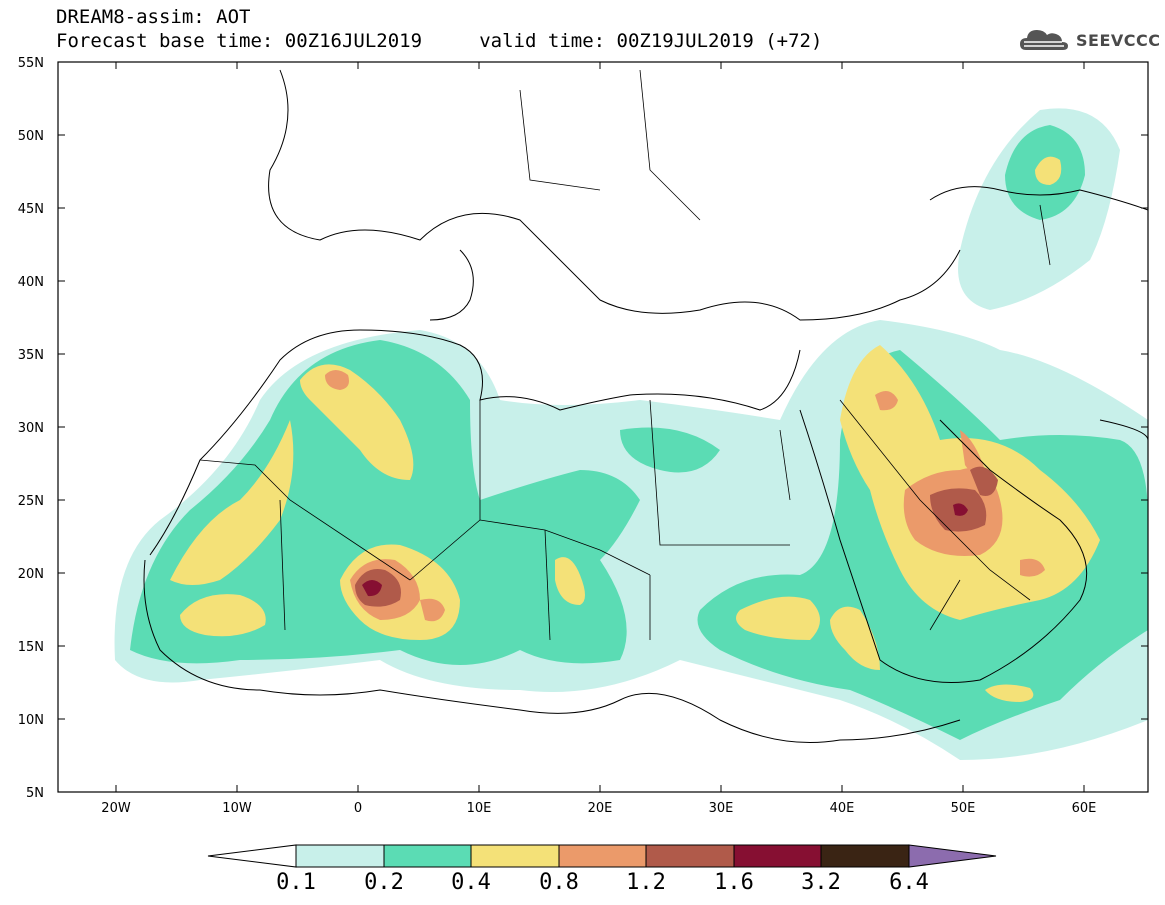 The height and width of the screenshot is (905, 1165). What do you see at coordinates (1044, 40) in the screenshot?
I see `cloud-icon` at bounding box center [1044, 40].